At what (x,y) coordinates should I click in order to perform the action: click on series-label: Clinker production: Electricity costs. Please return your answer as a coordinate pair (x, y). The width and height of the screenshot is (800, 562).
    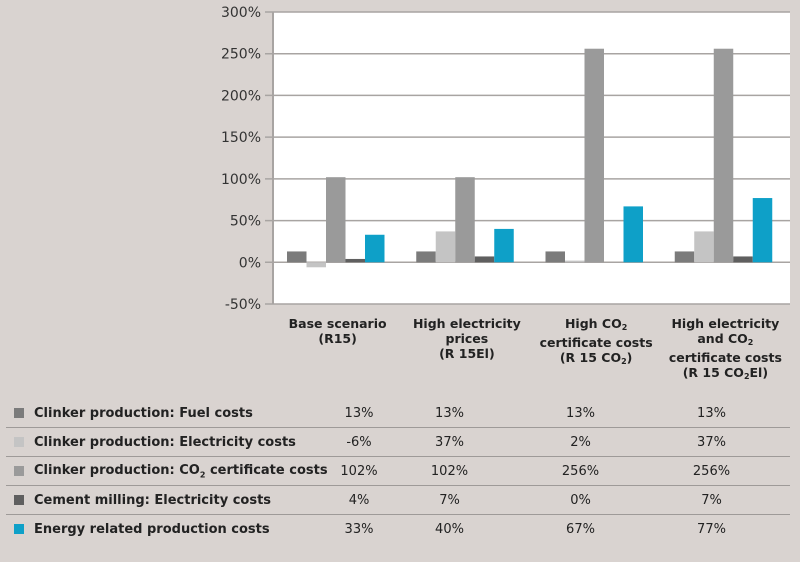
    Looking at the image, I should click on (165, 442).